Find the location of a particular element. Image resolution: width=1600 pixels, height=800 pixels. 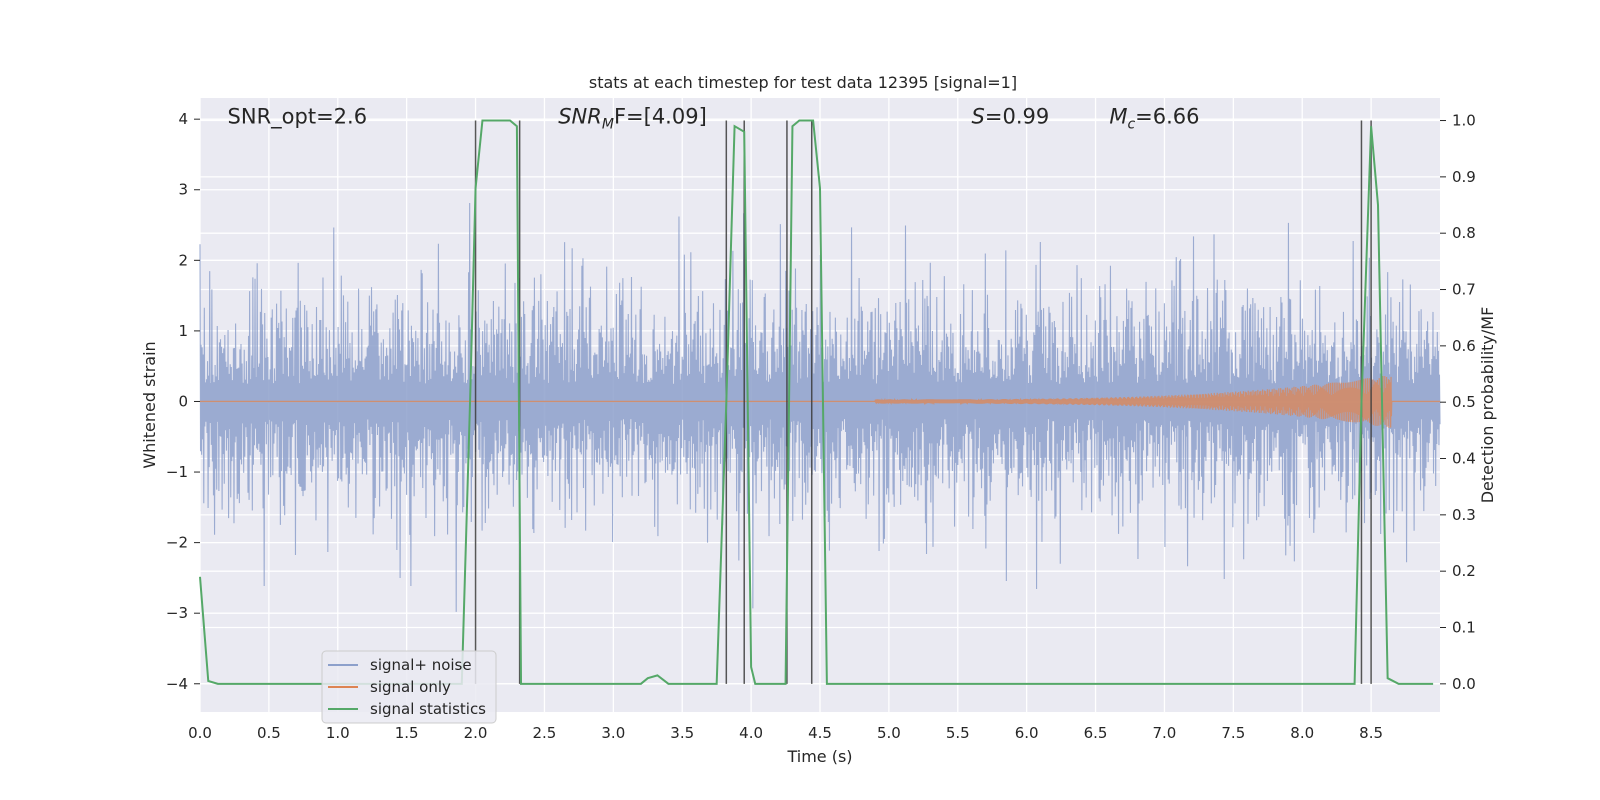

y-right-tick-label: 0.2 is located at coordinates (1464, 571).